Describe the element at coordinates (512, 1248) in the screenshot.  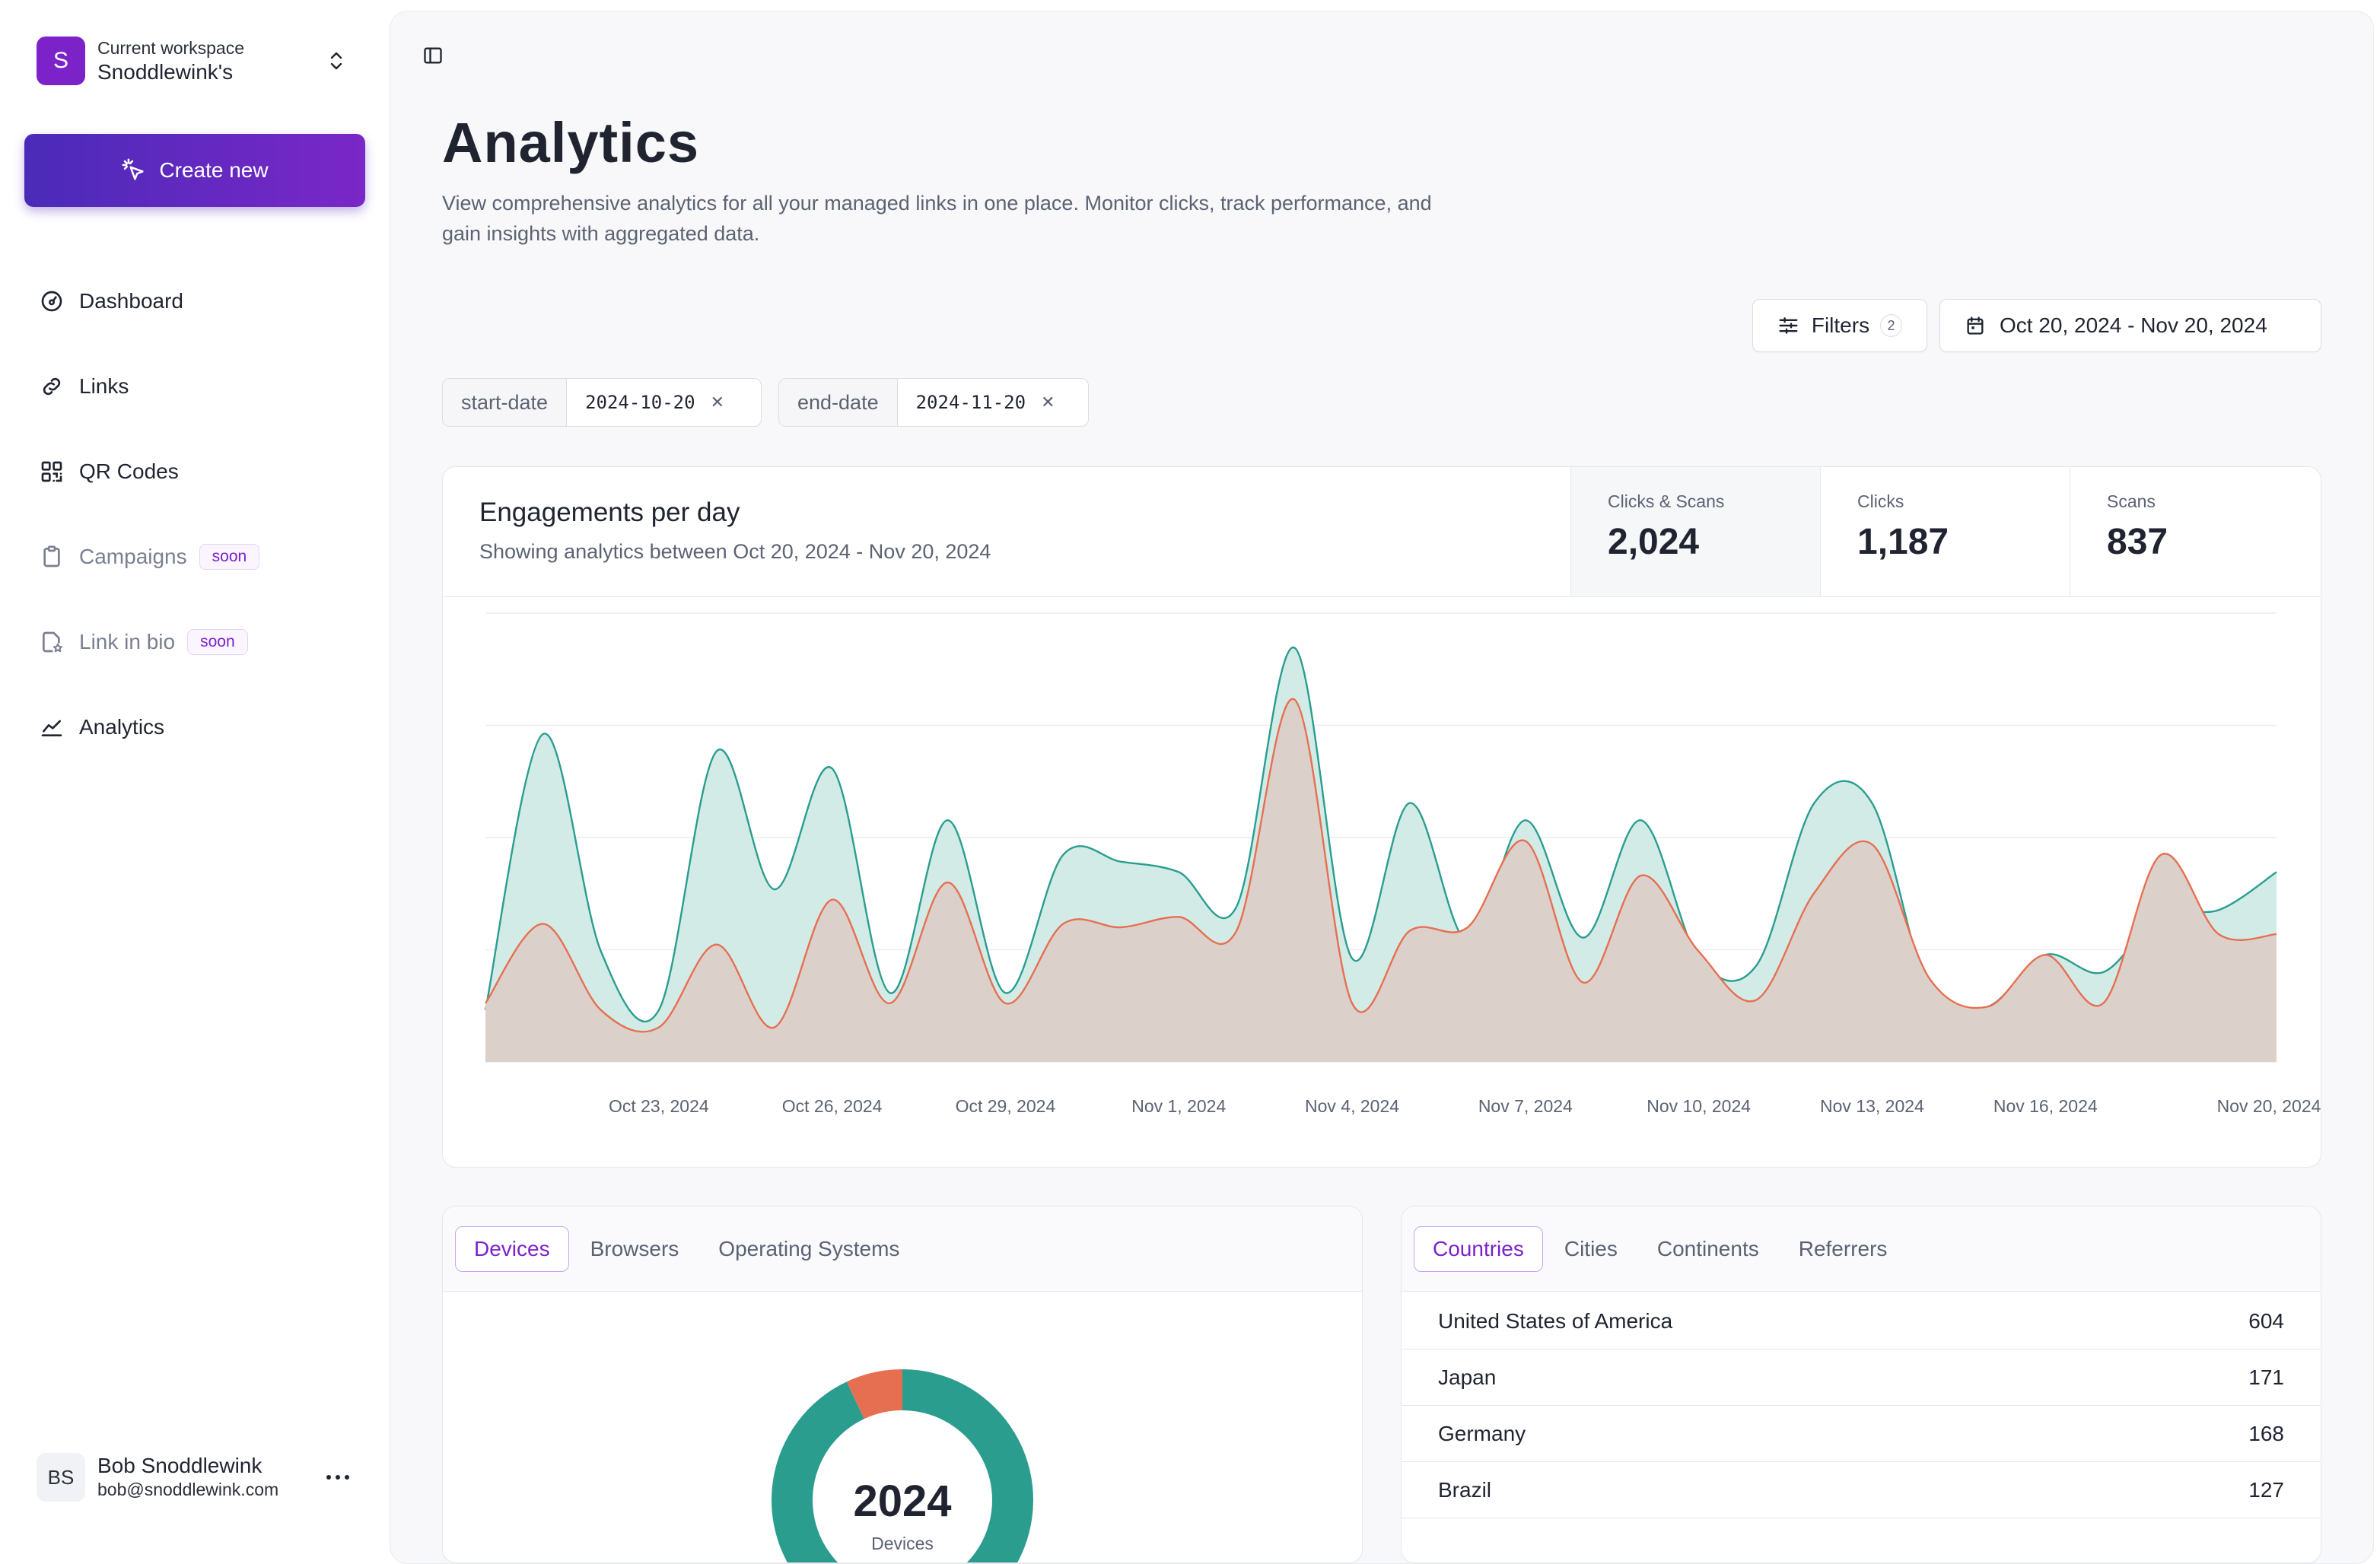
I see `tab-devices: Devices` at that location.